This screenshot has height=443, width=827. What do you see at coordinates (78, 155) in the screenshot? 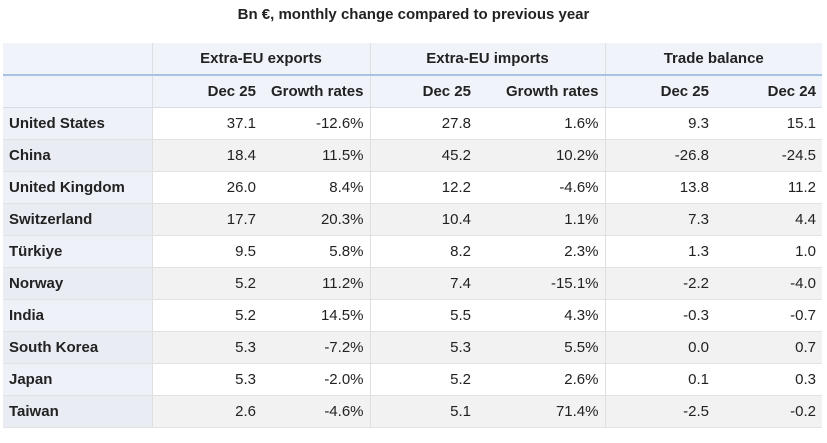
I see `row-label: China` at bounding box center [78, 155].